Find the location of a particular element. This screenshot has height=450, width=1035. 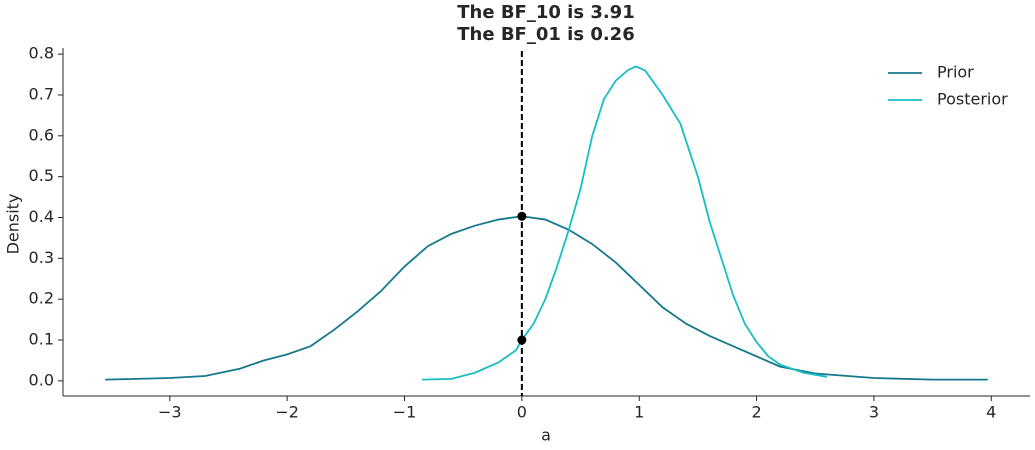

y-tick-label: 0.8 is located at coordinates (41, 53).